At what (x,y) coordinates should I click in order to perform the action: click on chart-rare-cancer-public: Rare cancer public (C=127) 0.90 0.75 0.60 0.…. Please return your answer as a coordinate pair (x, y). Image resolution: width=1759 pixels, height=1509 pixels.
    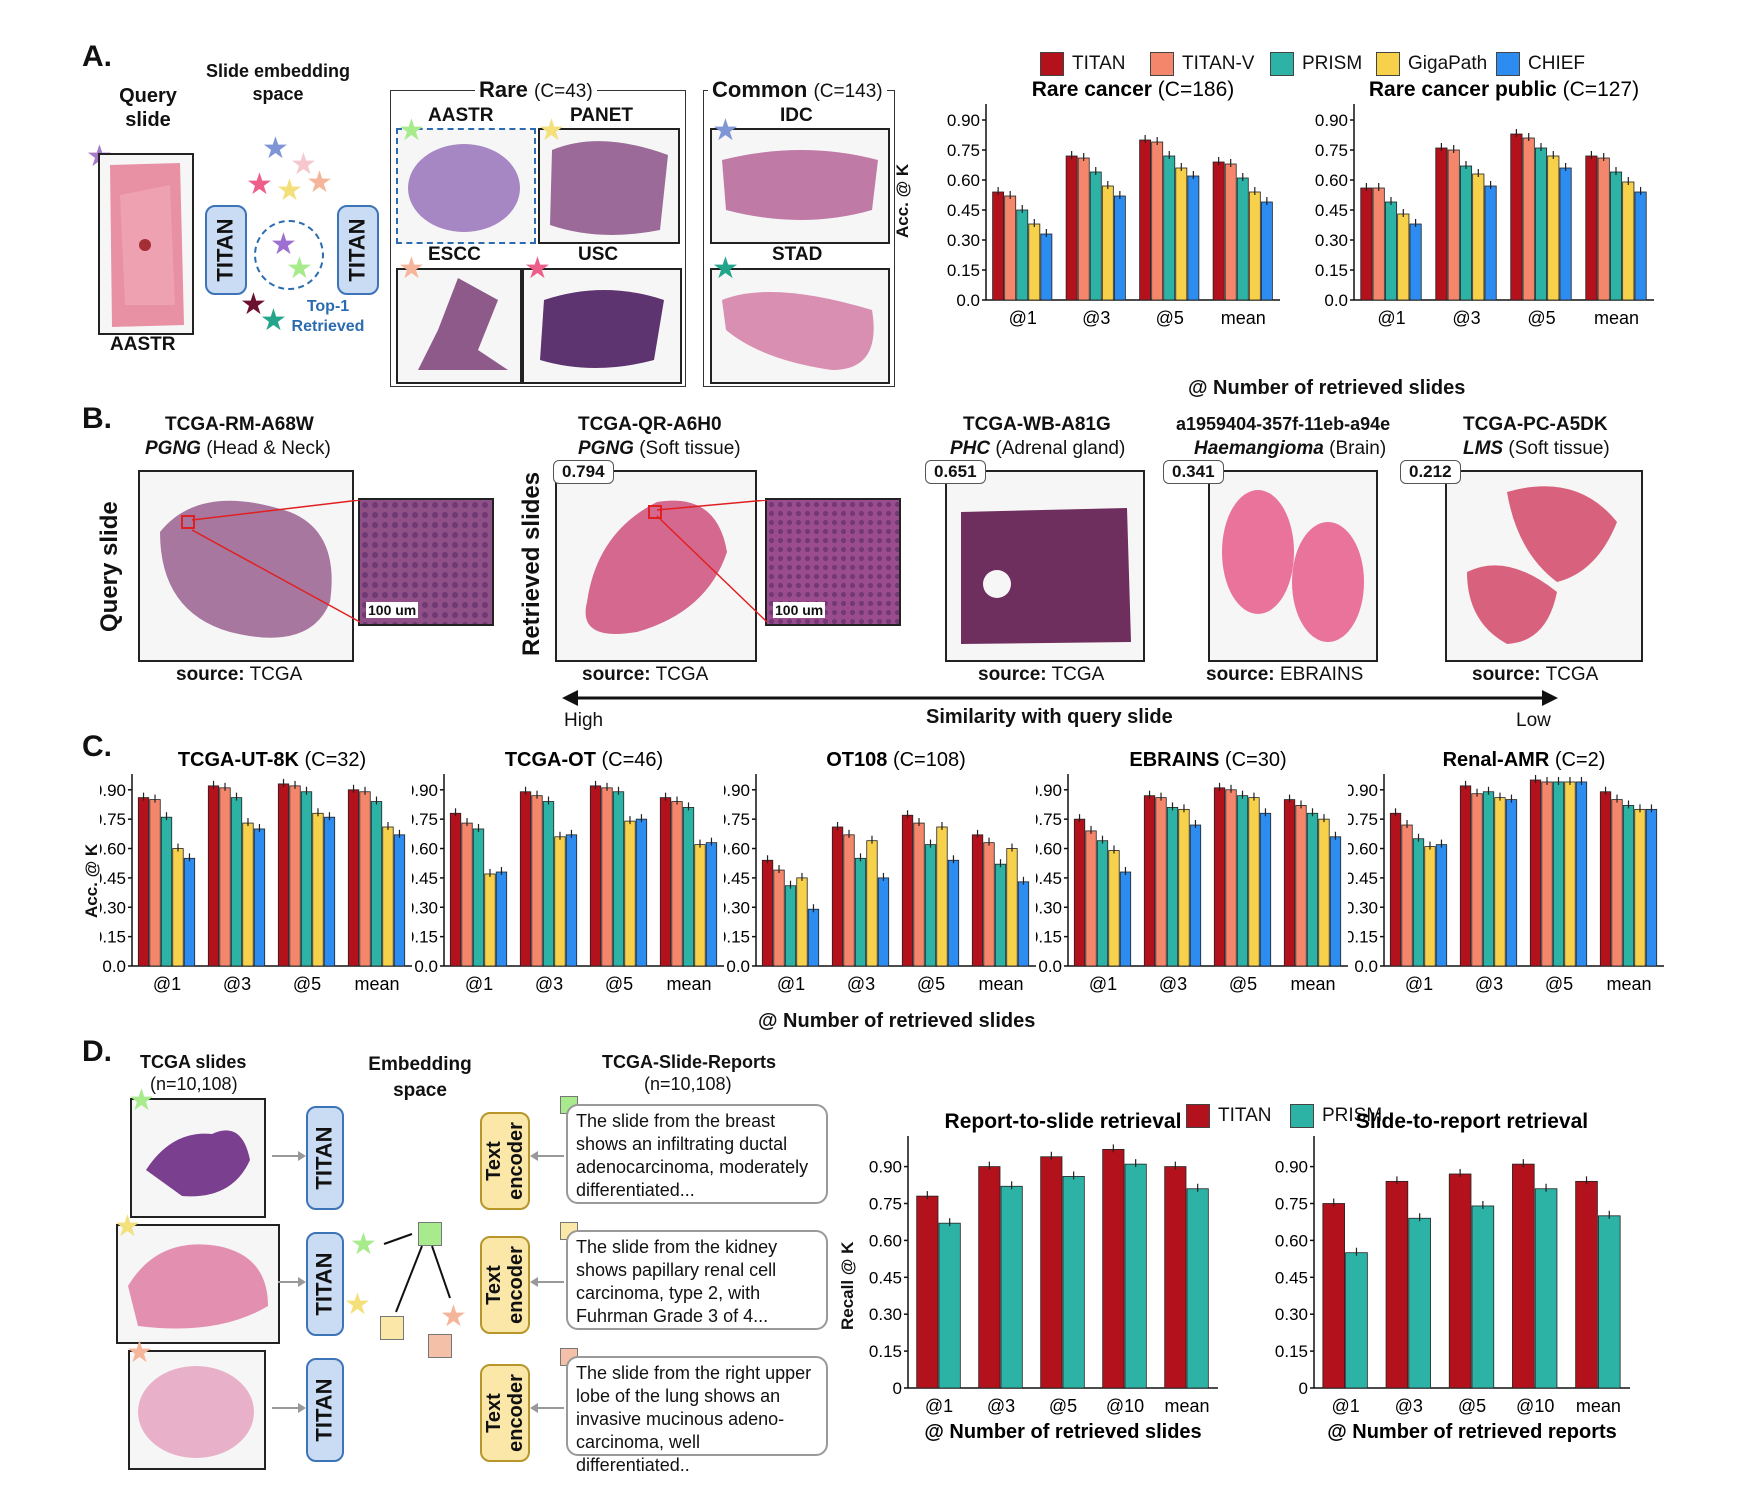
    Looking at the image, I should click on (1484, 204).